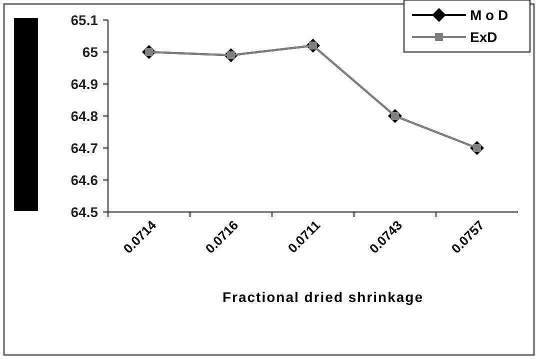  I want to click on legend-label: M o D, so click(489, 14).